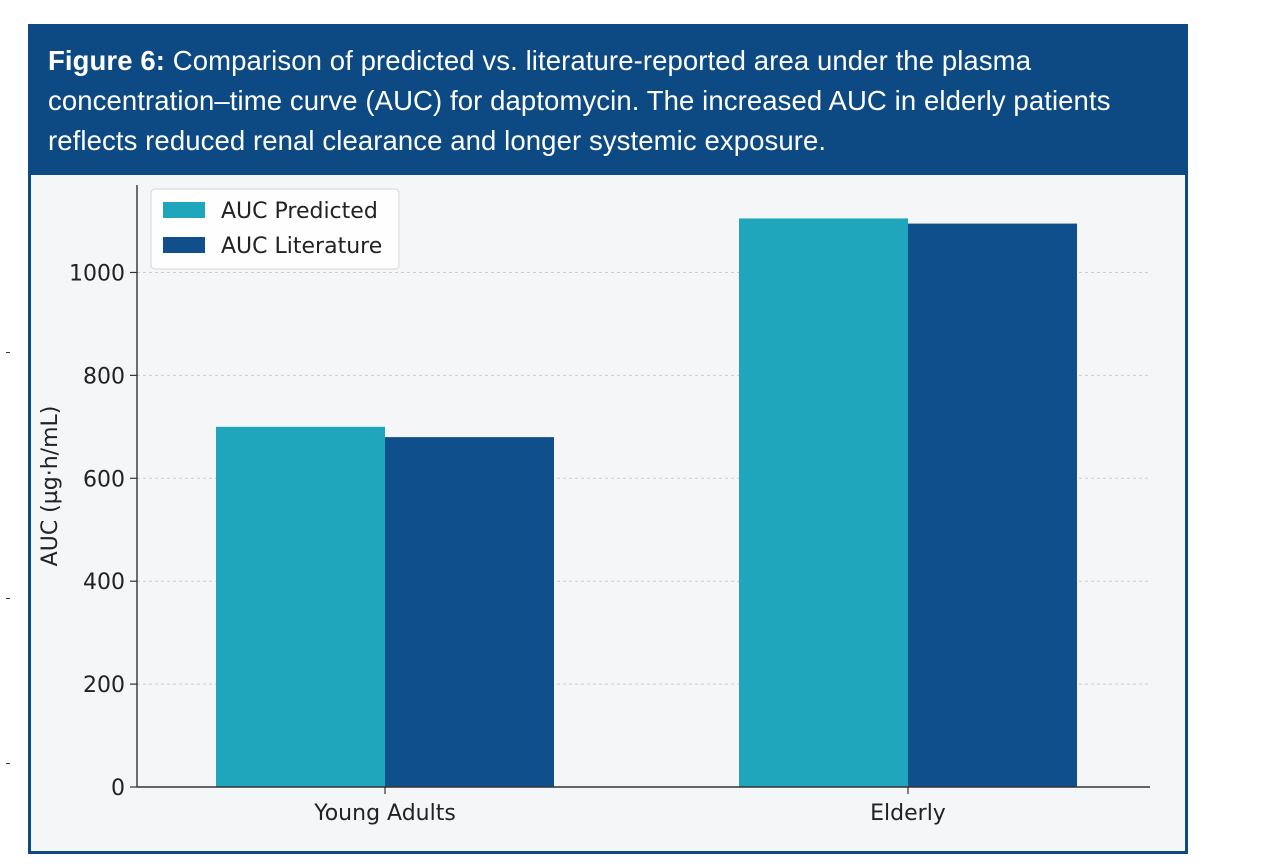 Image resolution: width=1280 pixels, height=866 pixels. I want to click on y-tick-label: 600, so click(104, 479).